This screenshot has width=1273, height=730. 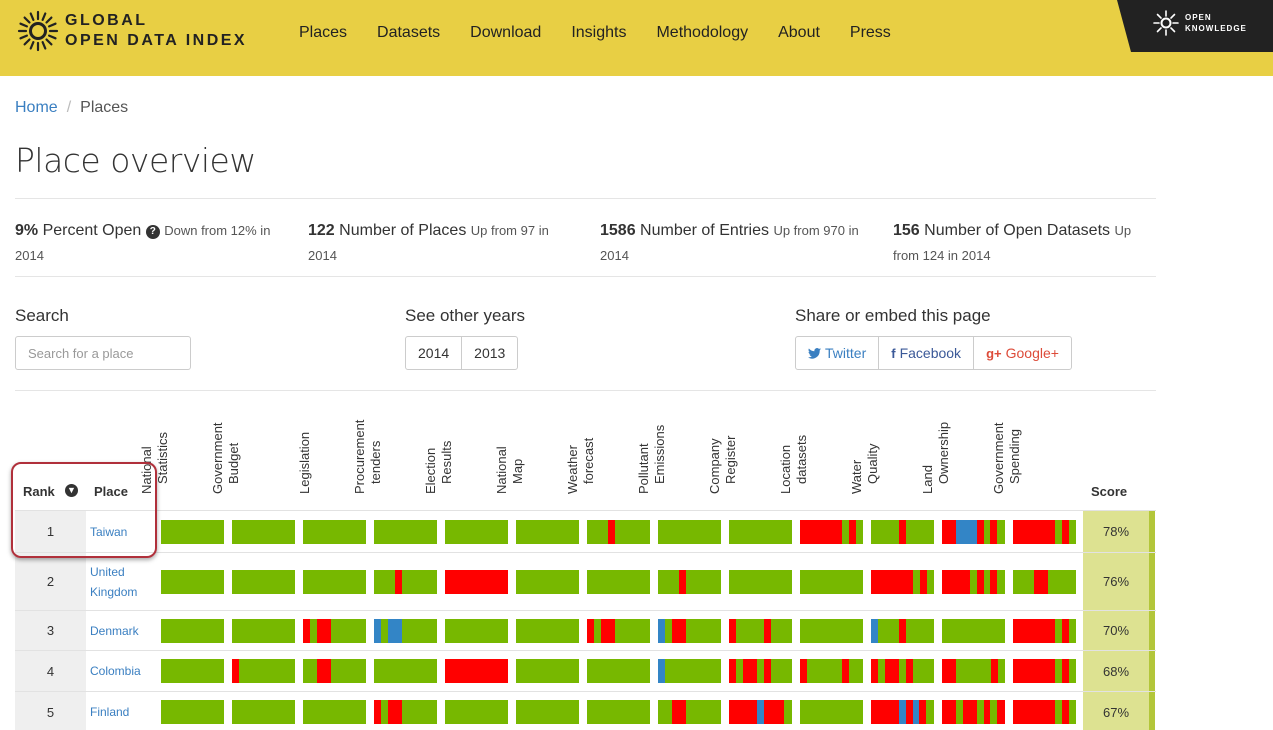 I want to click on dataset-header-government-budget: Government Budget, so click(x=247, y=446).